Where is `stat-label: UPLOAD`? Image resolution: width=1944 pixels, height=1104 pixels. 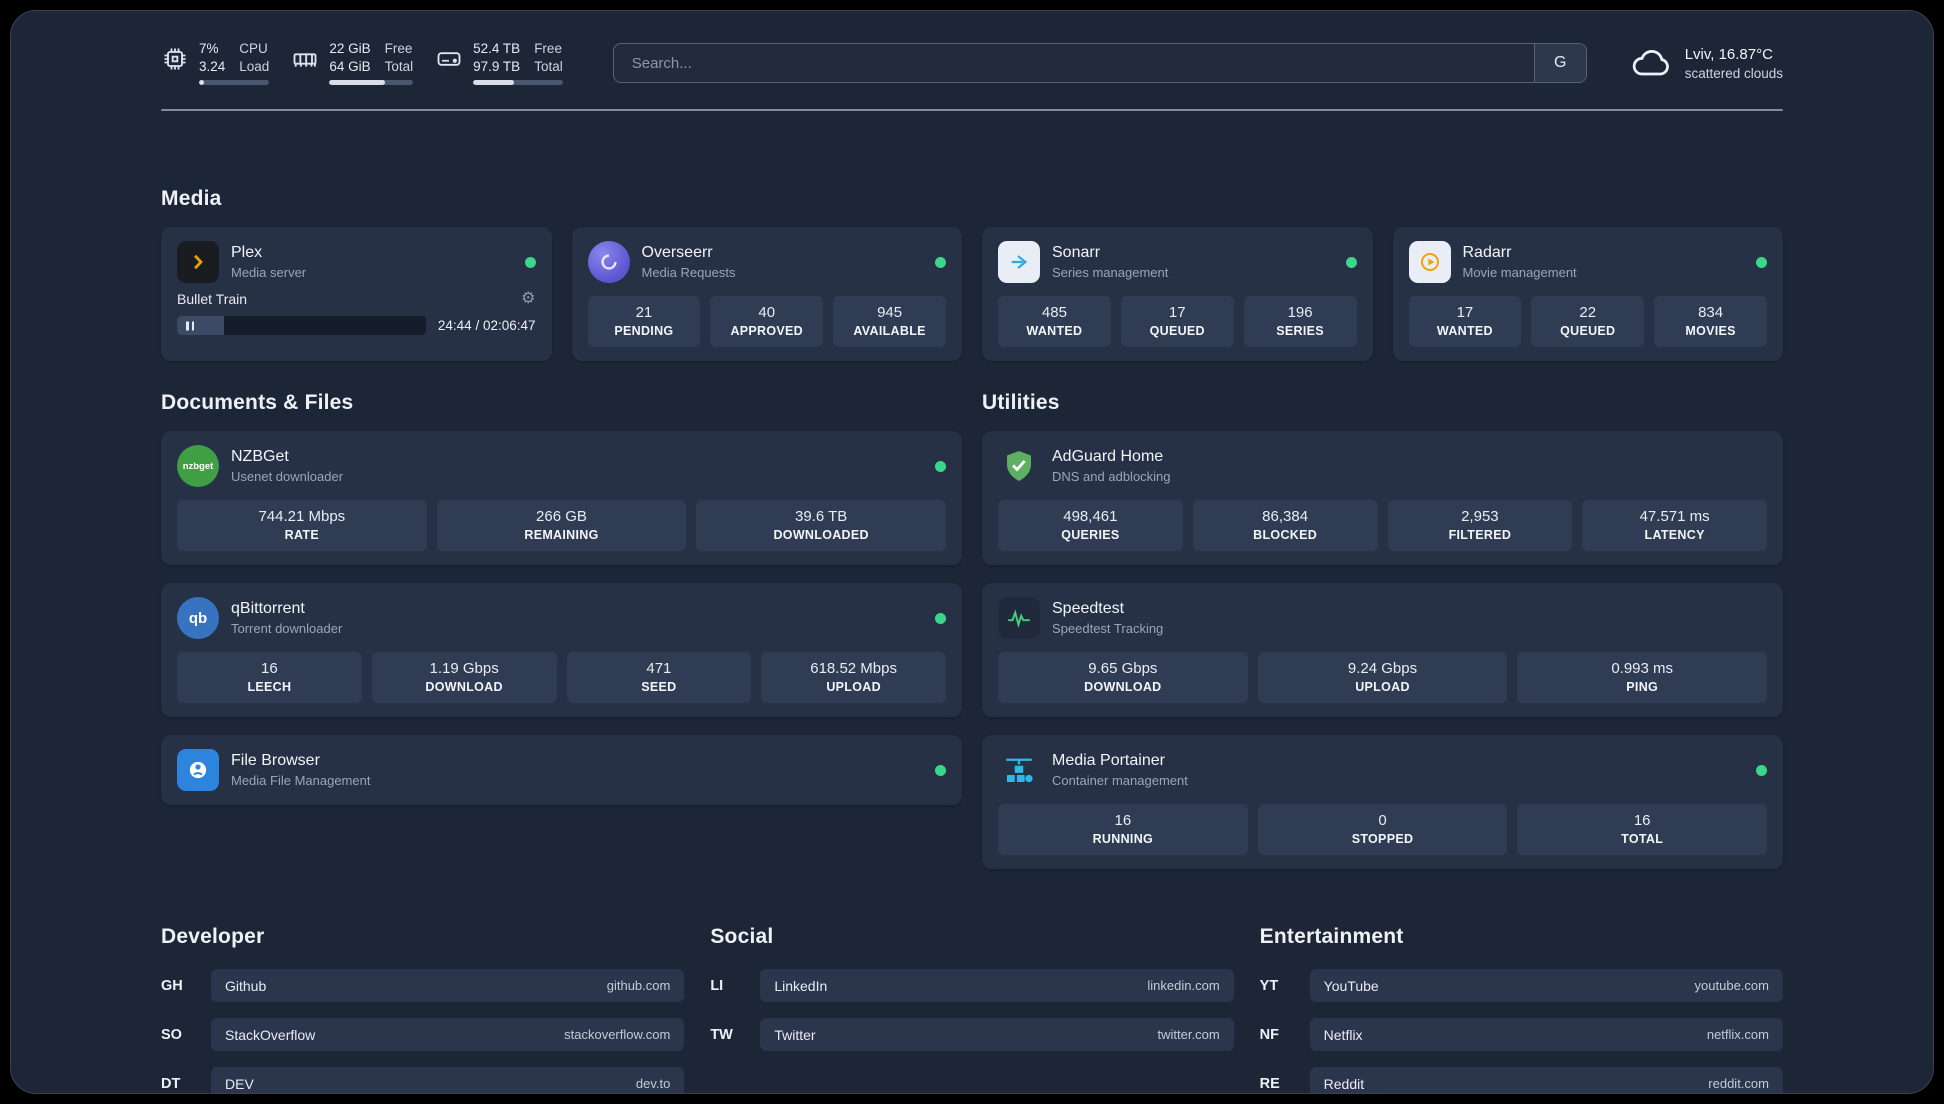
stat-label: UPLOAD is located at coordinates (1382, 687).